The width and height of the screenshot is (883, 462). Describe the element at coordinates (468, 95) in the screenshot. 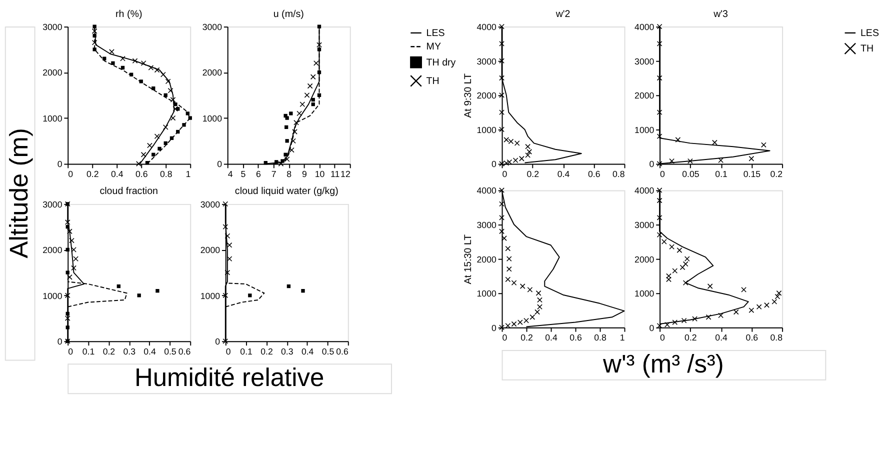

I see `y-axis-title: At 9:30 LT` at that location.